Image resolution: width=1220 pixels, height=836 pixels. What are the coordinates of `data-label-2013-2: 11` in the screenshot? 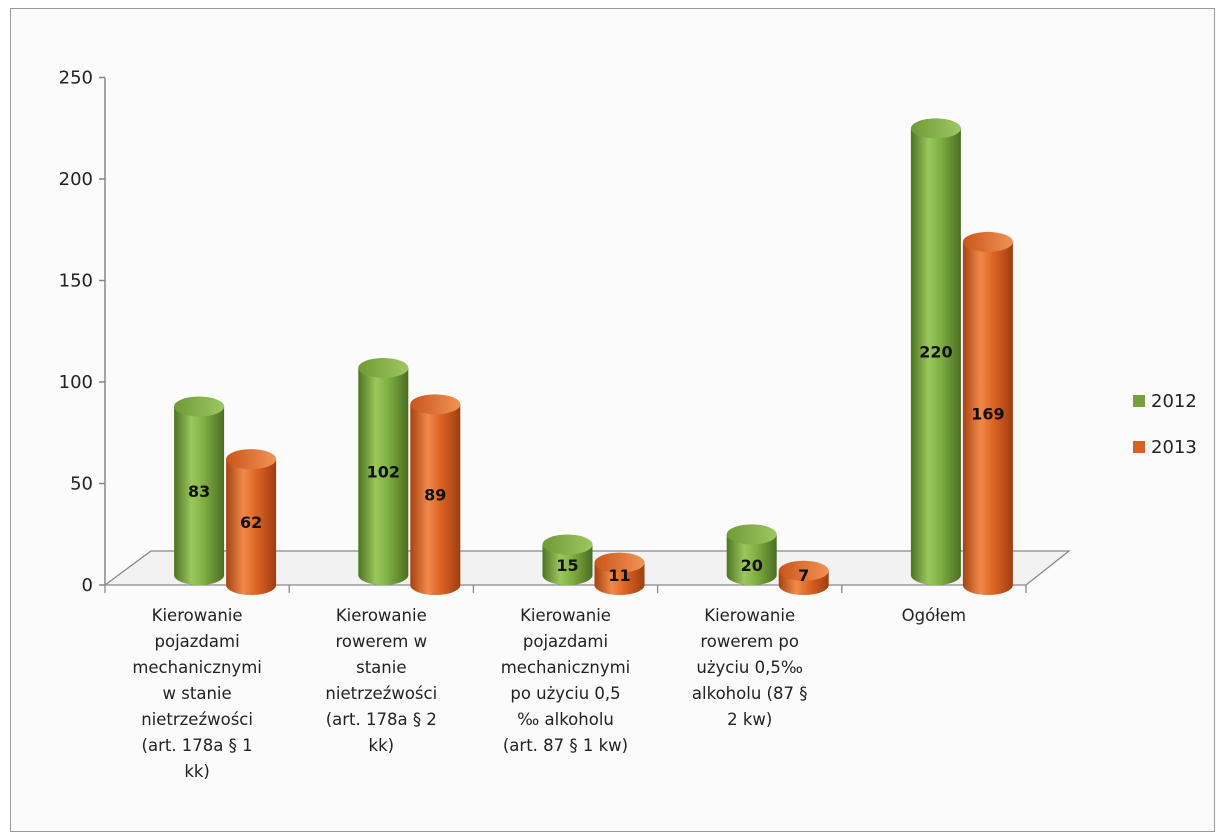 It's located at (619, 575).